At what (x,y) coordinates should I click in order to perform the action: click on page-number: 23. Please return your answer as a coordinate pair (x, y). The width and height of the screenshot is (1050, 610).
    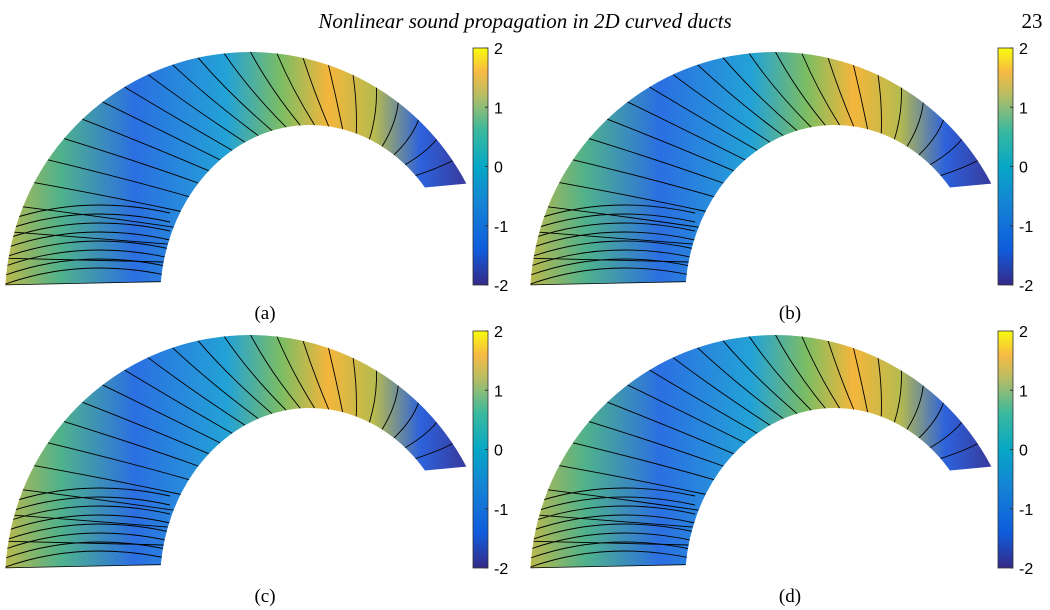
    Looking at the image, I should click on (1032, 21).